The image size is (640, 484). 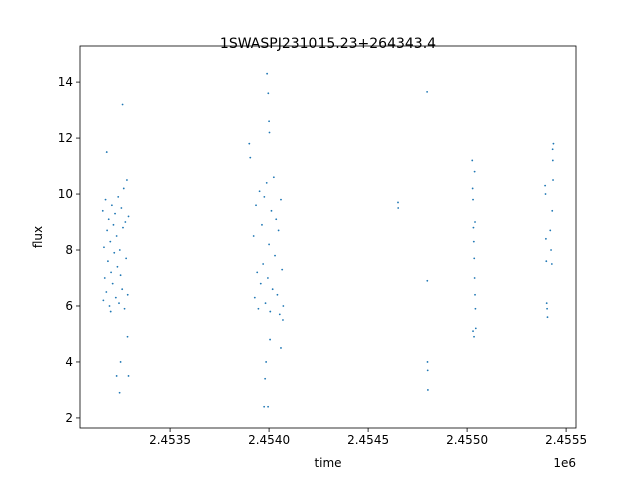 I want to click on y-tick-label: 12, so click(x=65, y=138).